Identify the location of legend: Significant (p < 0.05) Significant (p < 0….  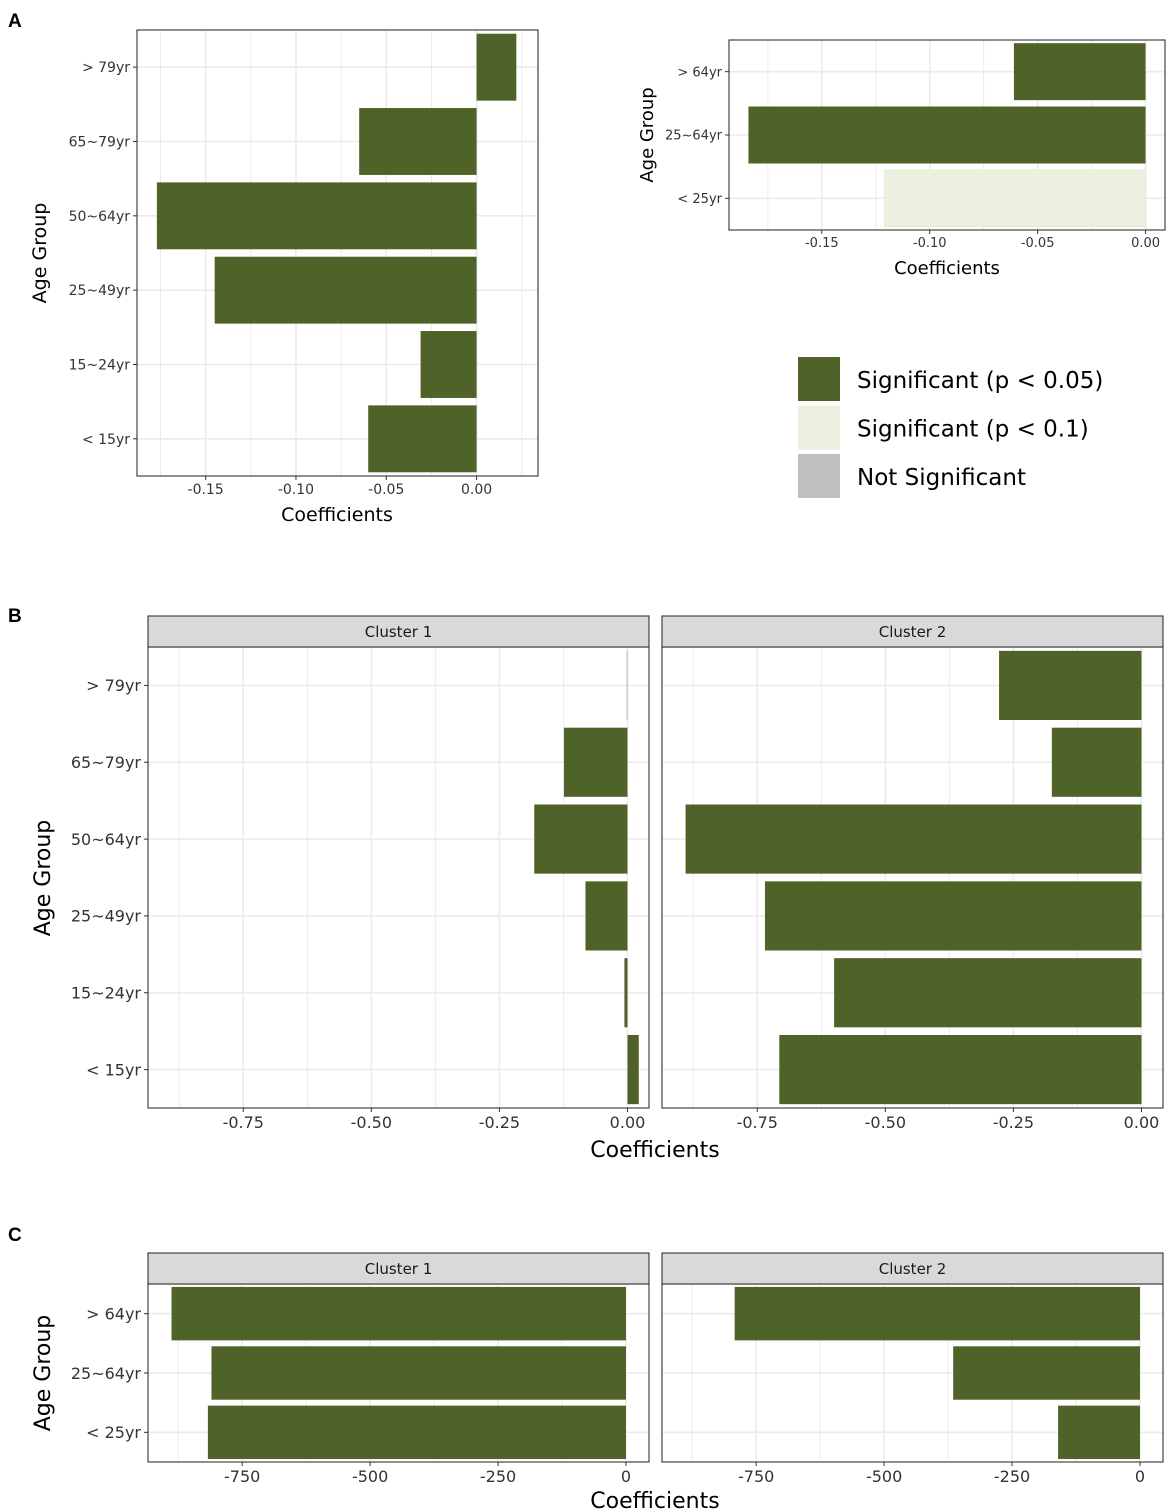
(950, 427).